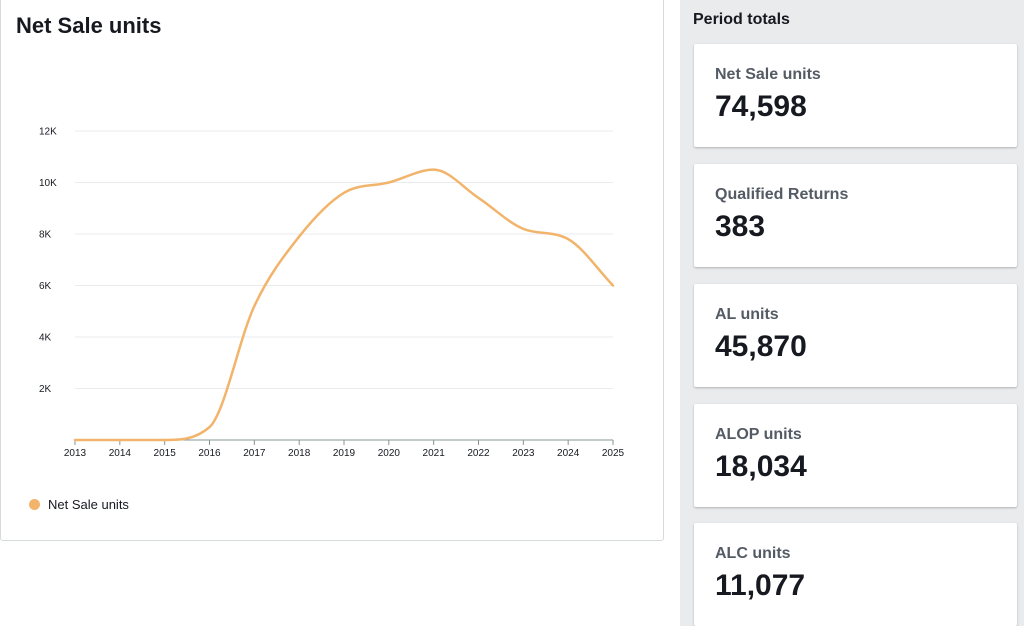 Image resolution: width=1024 pixels, height=626 pixels. Describe the element at coordinates (34, 504) in the screenshot. I see `legend-swatch` at that location.